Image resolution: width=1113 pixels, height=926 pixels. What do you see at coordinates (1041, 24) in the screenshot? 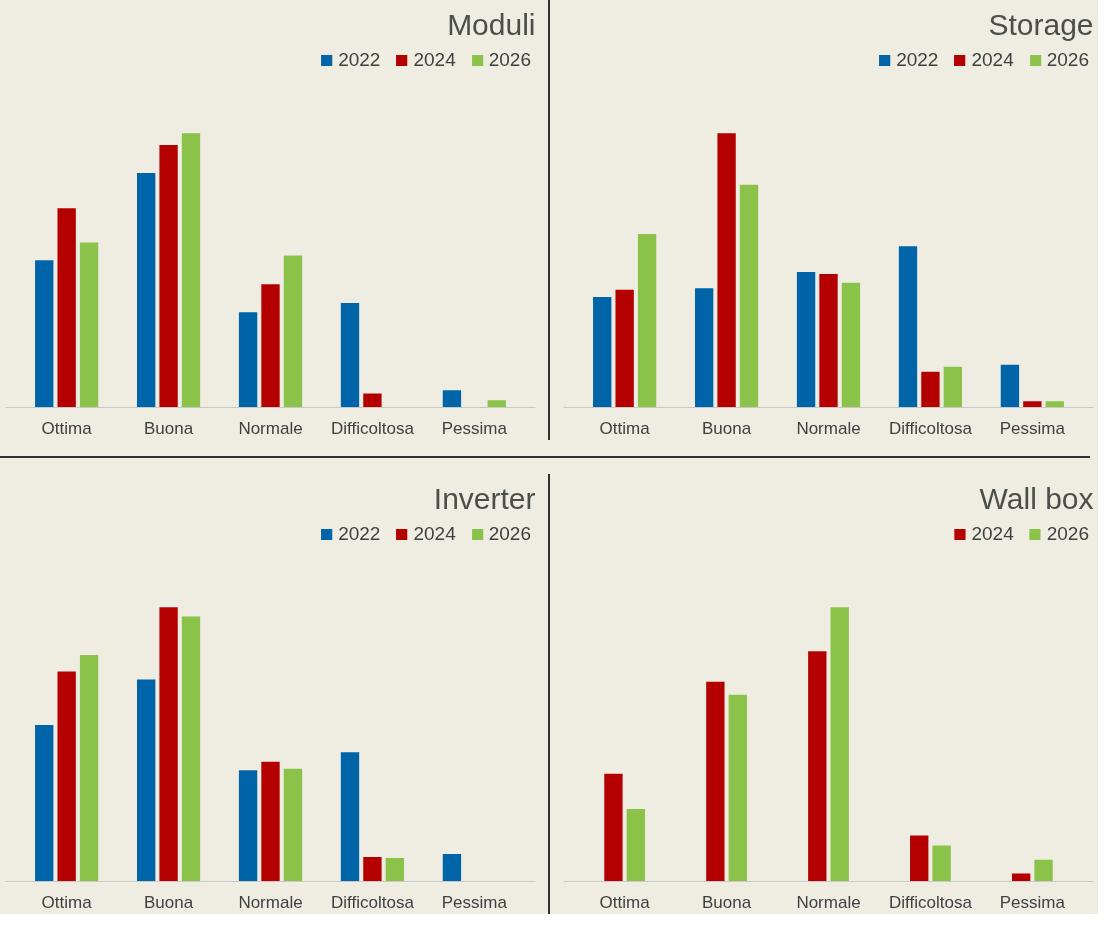
I see `chart-title: Storage` at bounding box center [1041, 24].